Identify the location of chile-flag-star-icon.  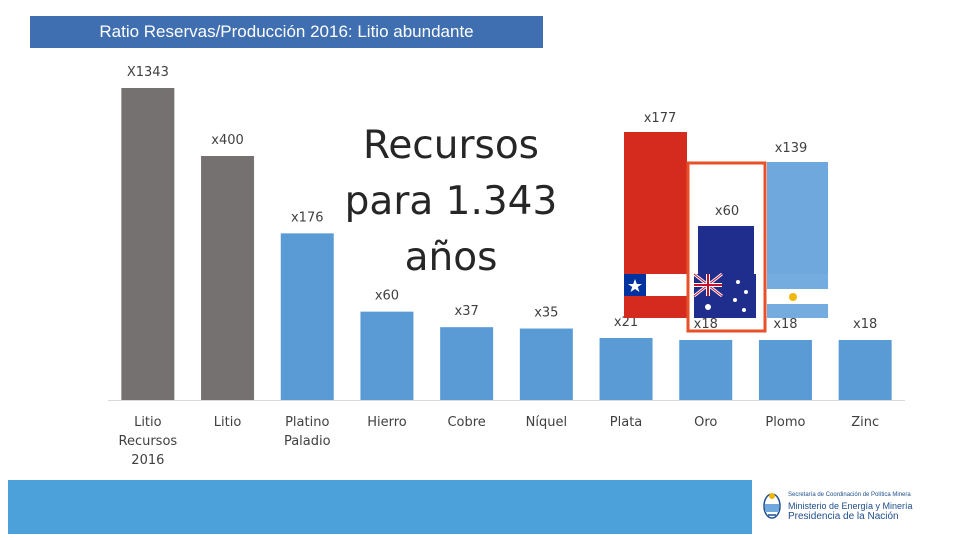
(635, 285).